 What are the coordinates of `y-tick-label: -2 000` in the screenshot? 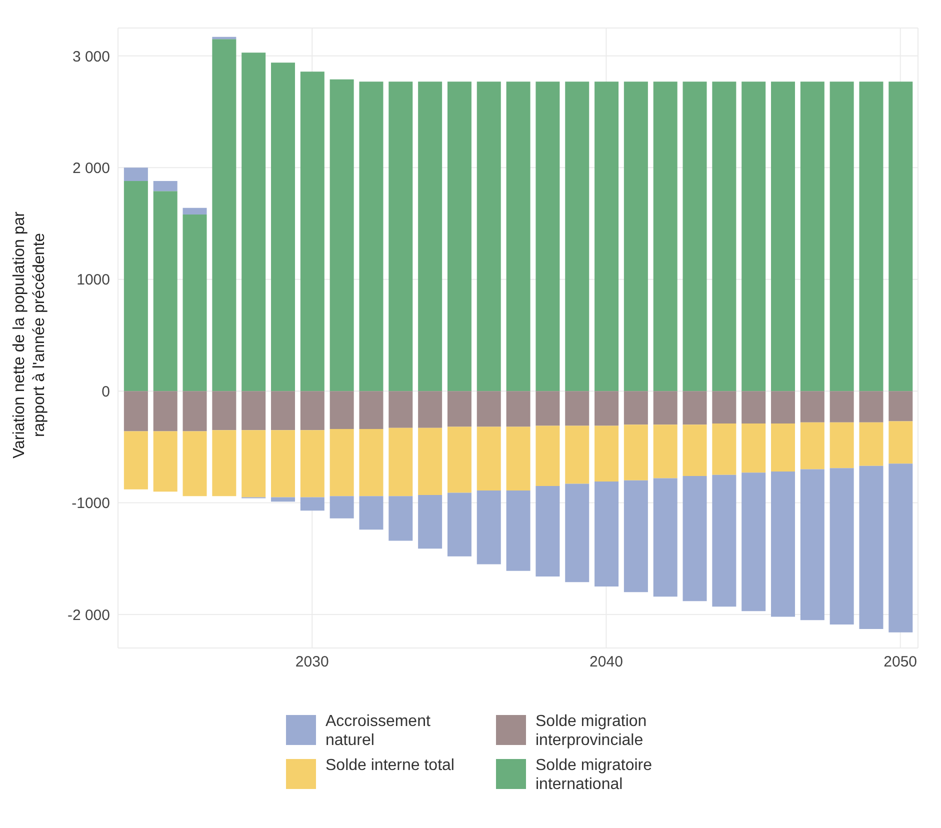 It's located at (88, 615).